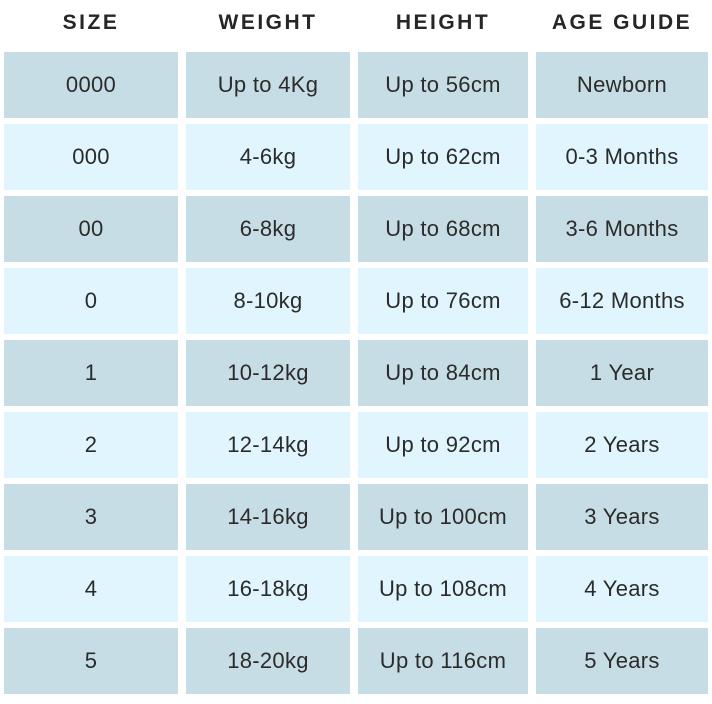  What do you see at coordinates (622, 589) in the screenshot?
I see `age-cell: 4 Years` at bounding box center [622, 589].